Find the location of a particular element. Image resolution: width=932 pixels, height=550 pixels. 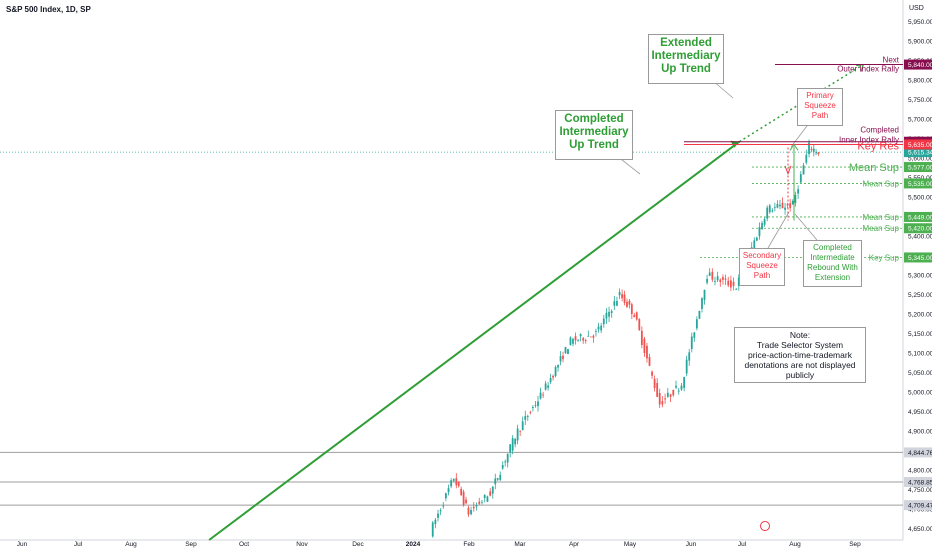

y-tick-label: 4,900.00 is located at coordinates (920, 431).